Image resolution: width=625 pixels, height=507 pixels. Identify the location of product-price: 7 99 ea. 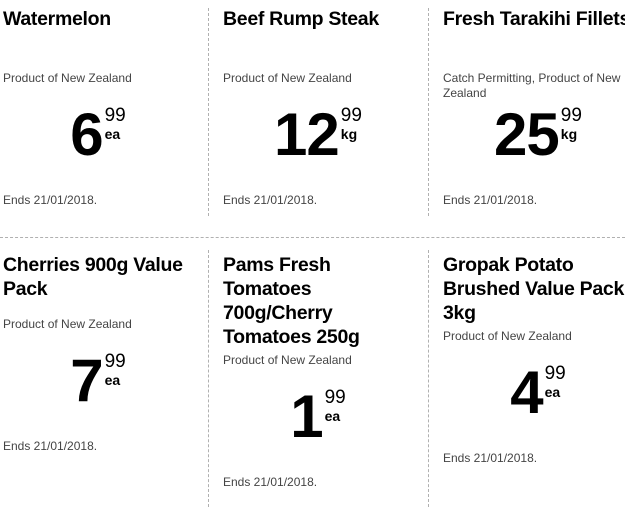
(98, 385).